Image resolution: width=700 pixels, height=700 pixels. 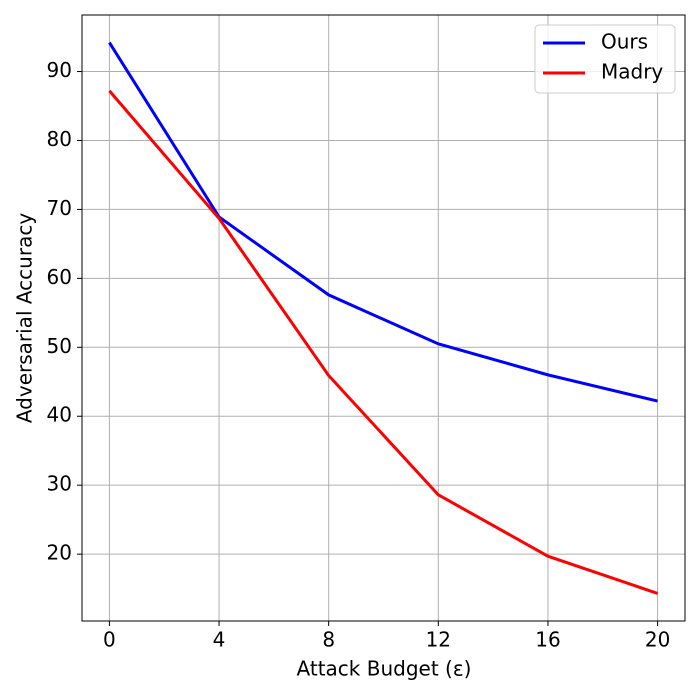 I want to click on y-tick-label: 50, so click(x=59, y=346).